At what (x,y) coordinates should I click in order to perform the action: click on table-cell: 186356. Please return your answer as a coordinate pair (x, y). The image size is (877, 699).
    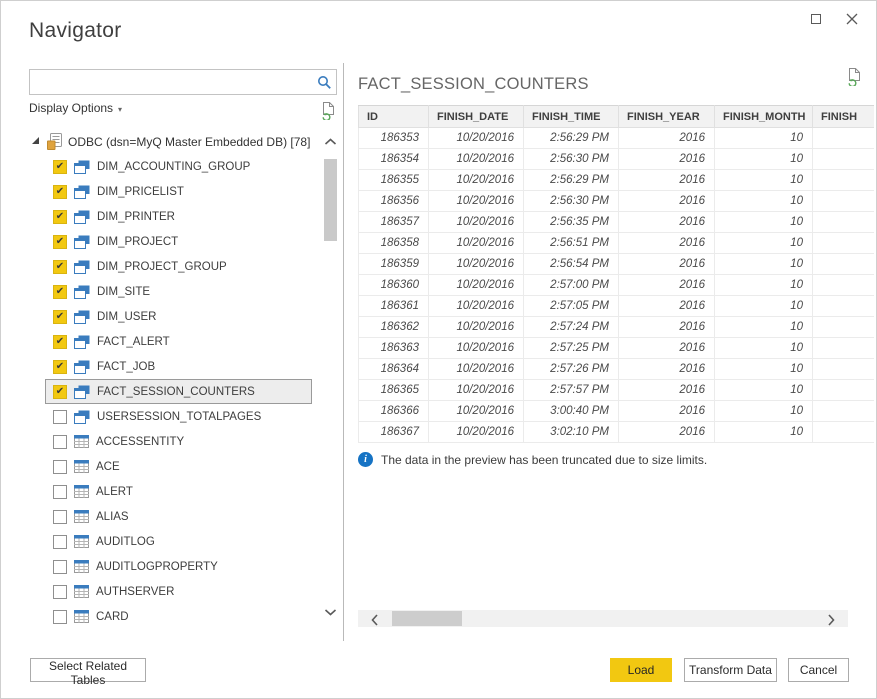
    Looking at the image, I should click on (393, 201).